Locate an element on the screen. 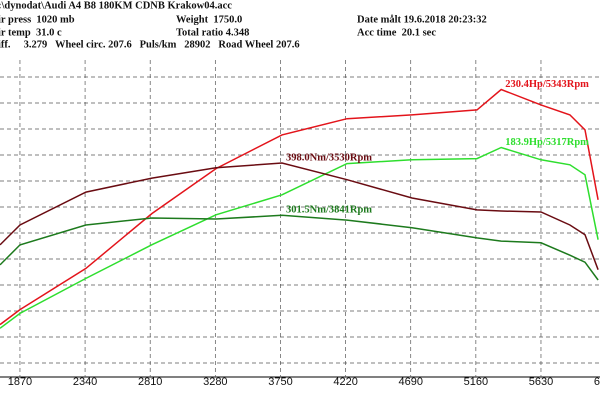 This screenshot has height=400, width=600. x-tick-label: 4690 is located at coordinates (410, 382).